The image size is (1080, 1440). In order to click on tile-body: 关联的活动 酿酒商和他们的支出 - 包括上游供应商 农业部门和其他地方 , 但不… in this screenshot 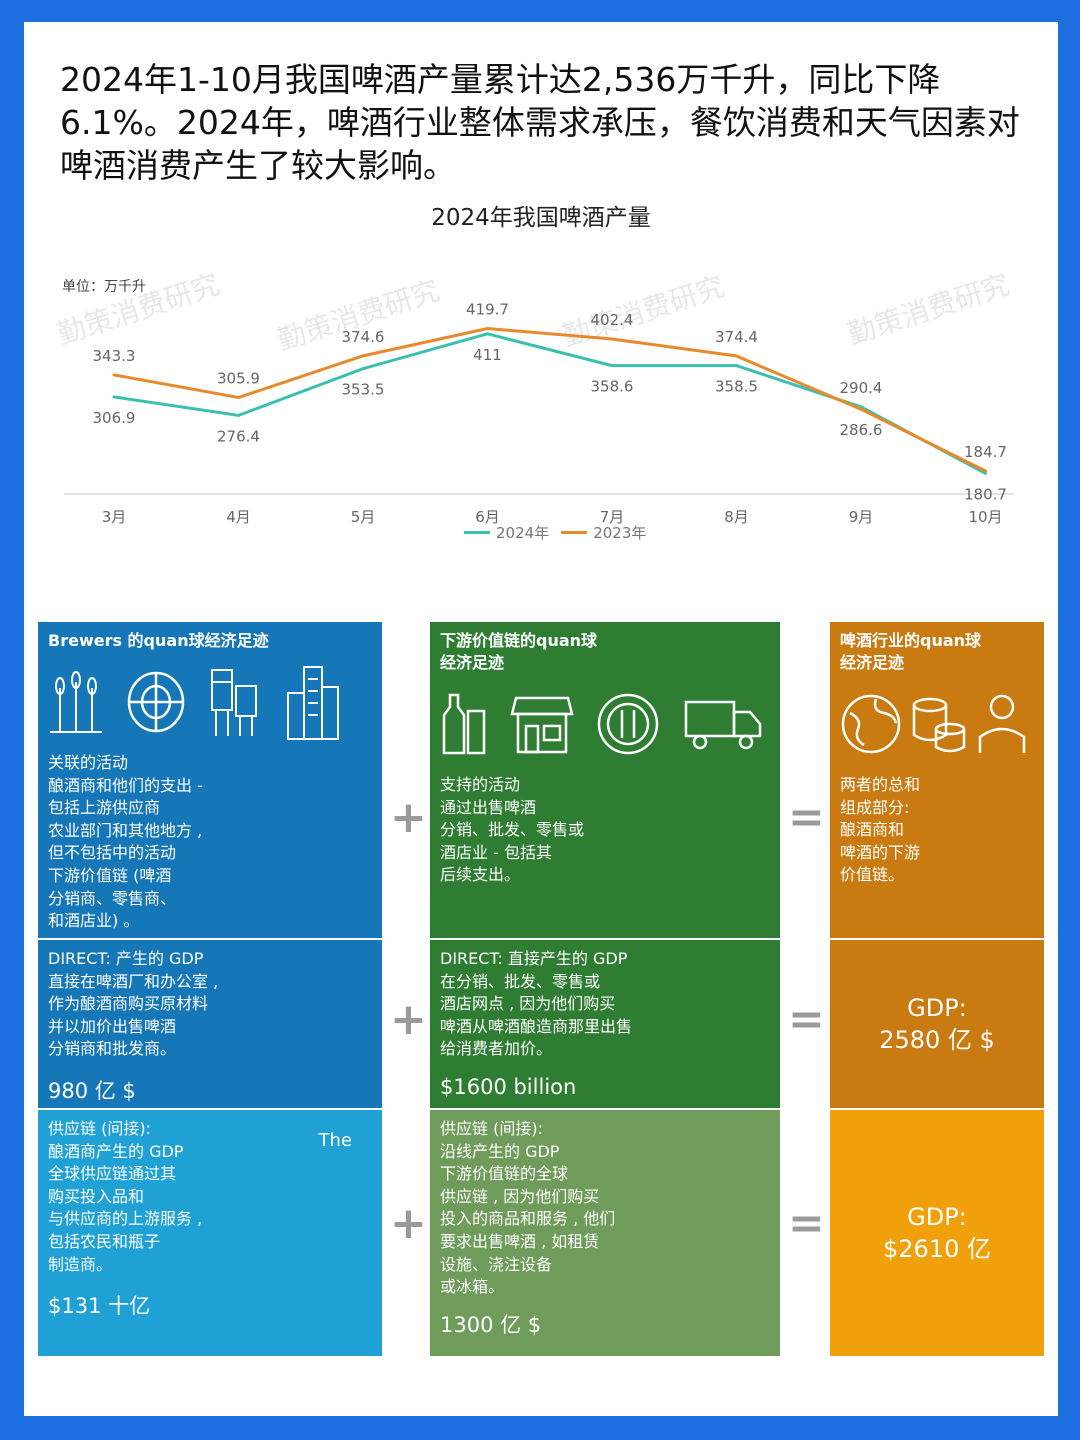, I will do `click(125, 842)`.